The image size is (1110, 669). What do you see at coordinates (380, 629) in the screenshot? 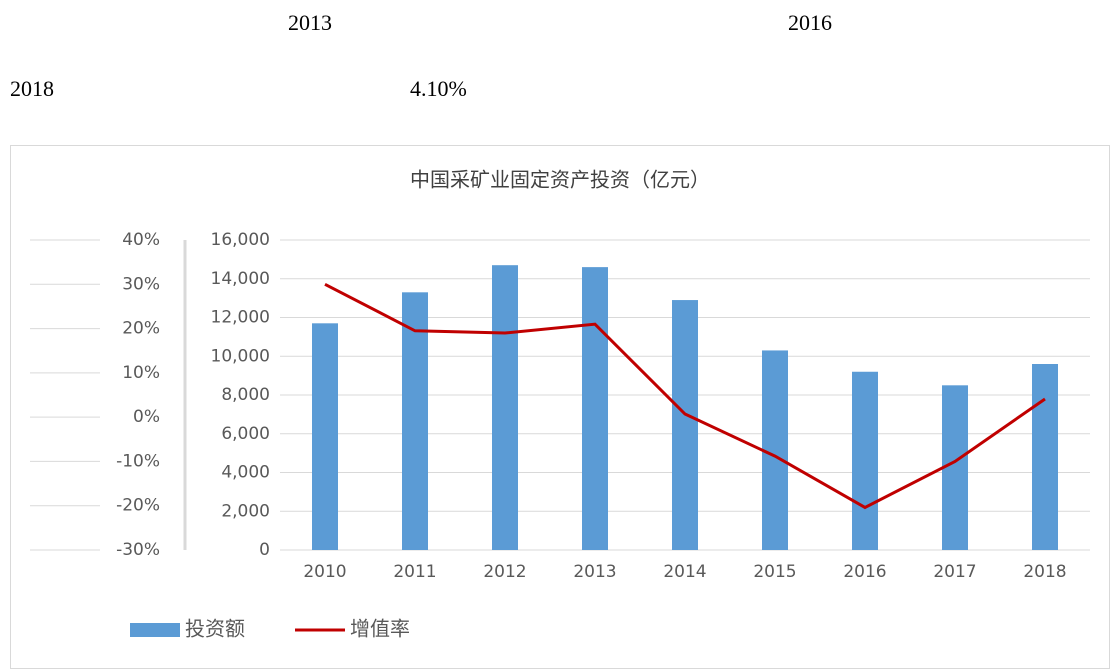
I see `legend-label: 增值率` at bounding box center [380, 629].